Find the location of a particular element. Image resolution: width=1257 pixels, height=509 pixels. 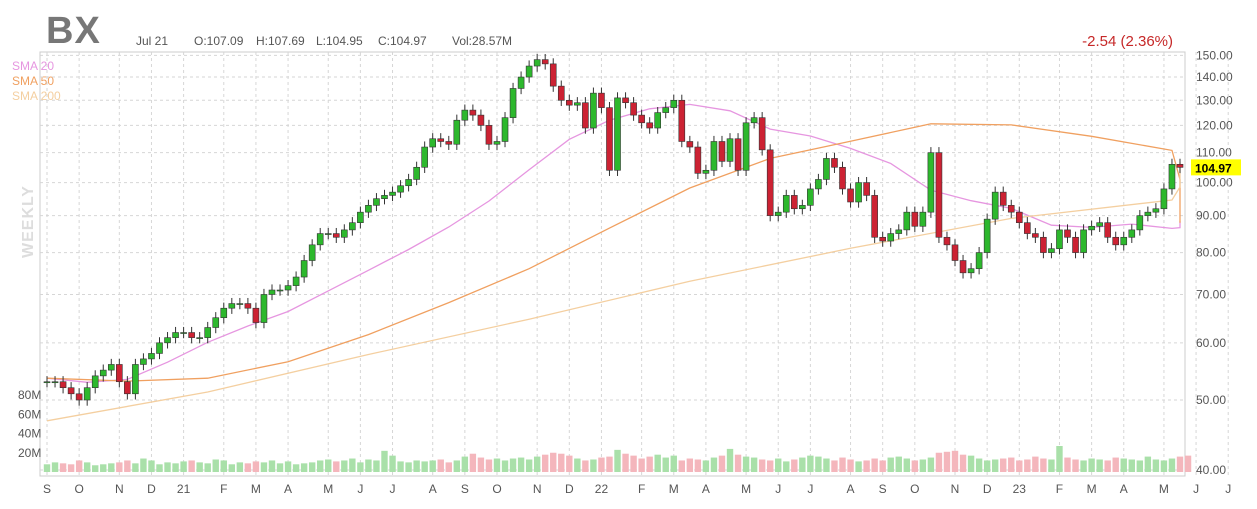

ticker-symbol: BX is located at coordinates (73, 31).